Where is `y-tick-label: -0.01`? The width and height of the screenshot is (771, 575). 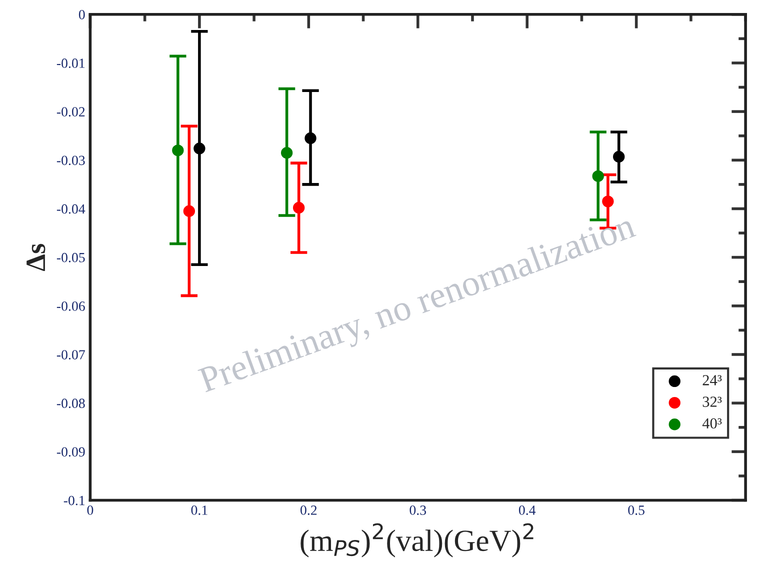 y-tick-label: -0.01 is located at coordinates (70, 63).